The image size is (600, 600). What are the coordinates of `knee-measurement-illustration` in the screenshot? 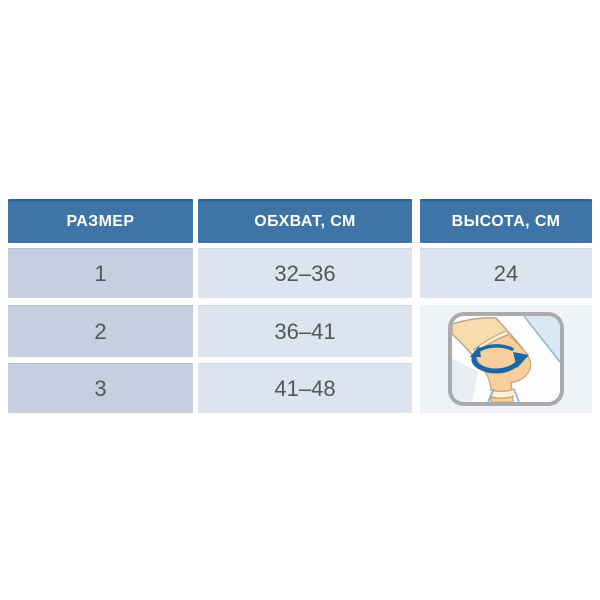 It's located at (506, 359).